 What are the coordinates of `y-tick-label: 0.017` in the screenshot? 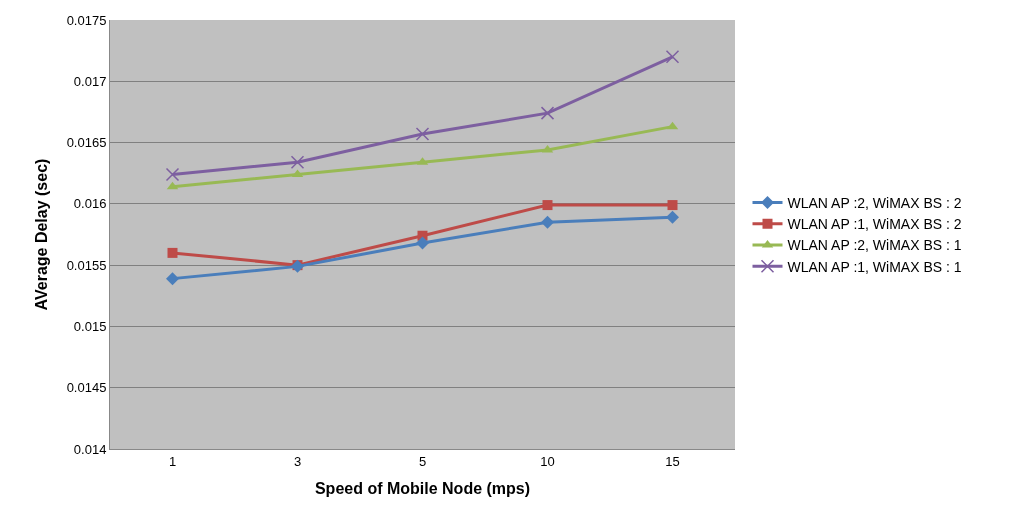 It's located at (90, 81).